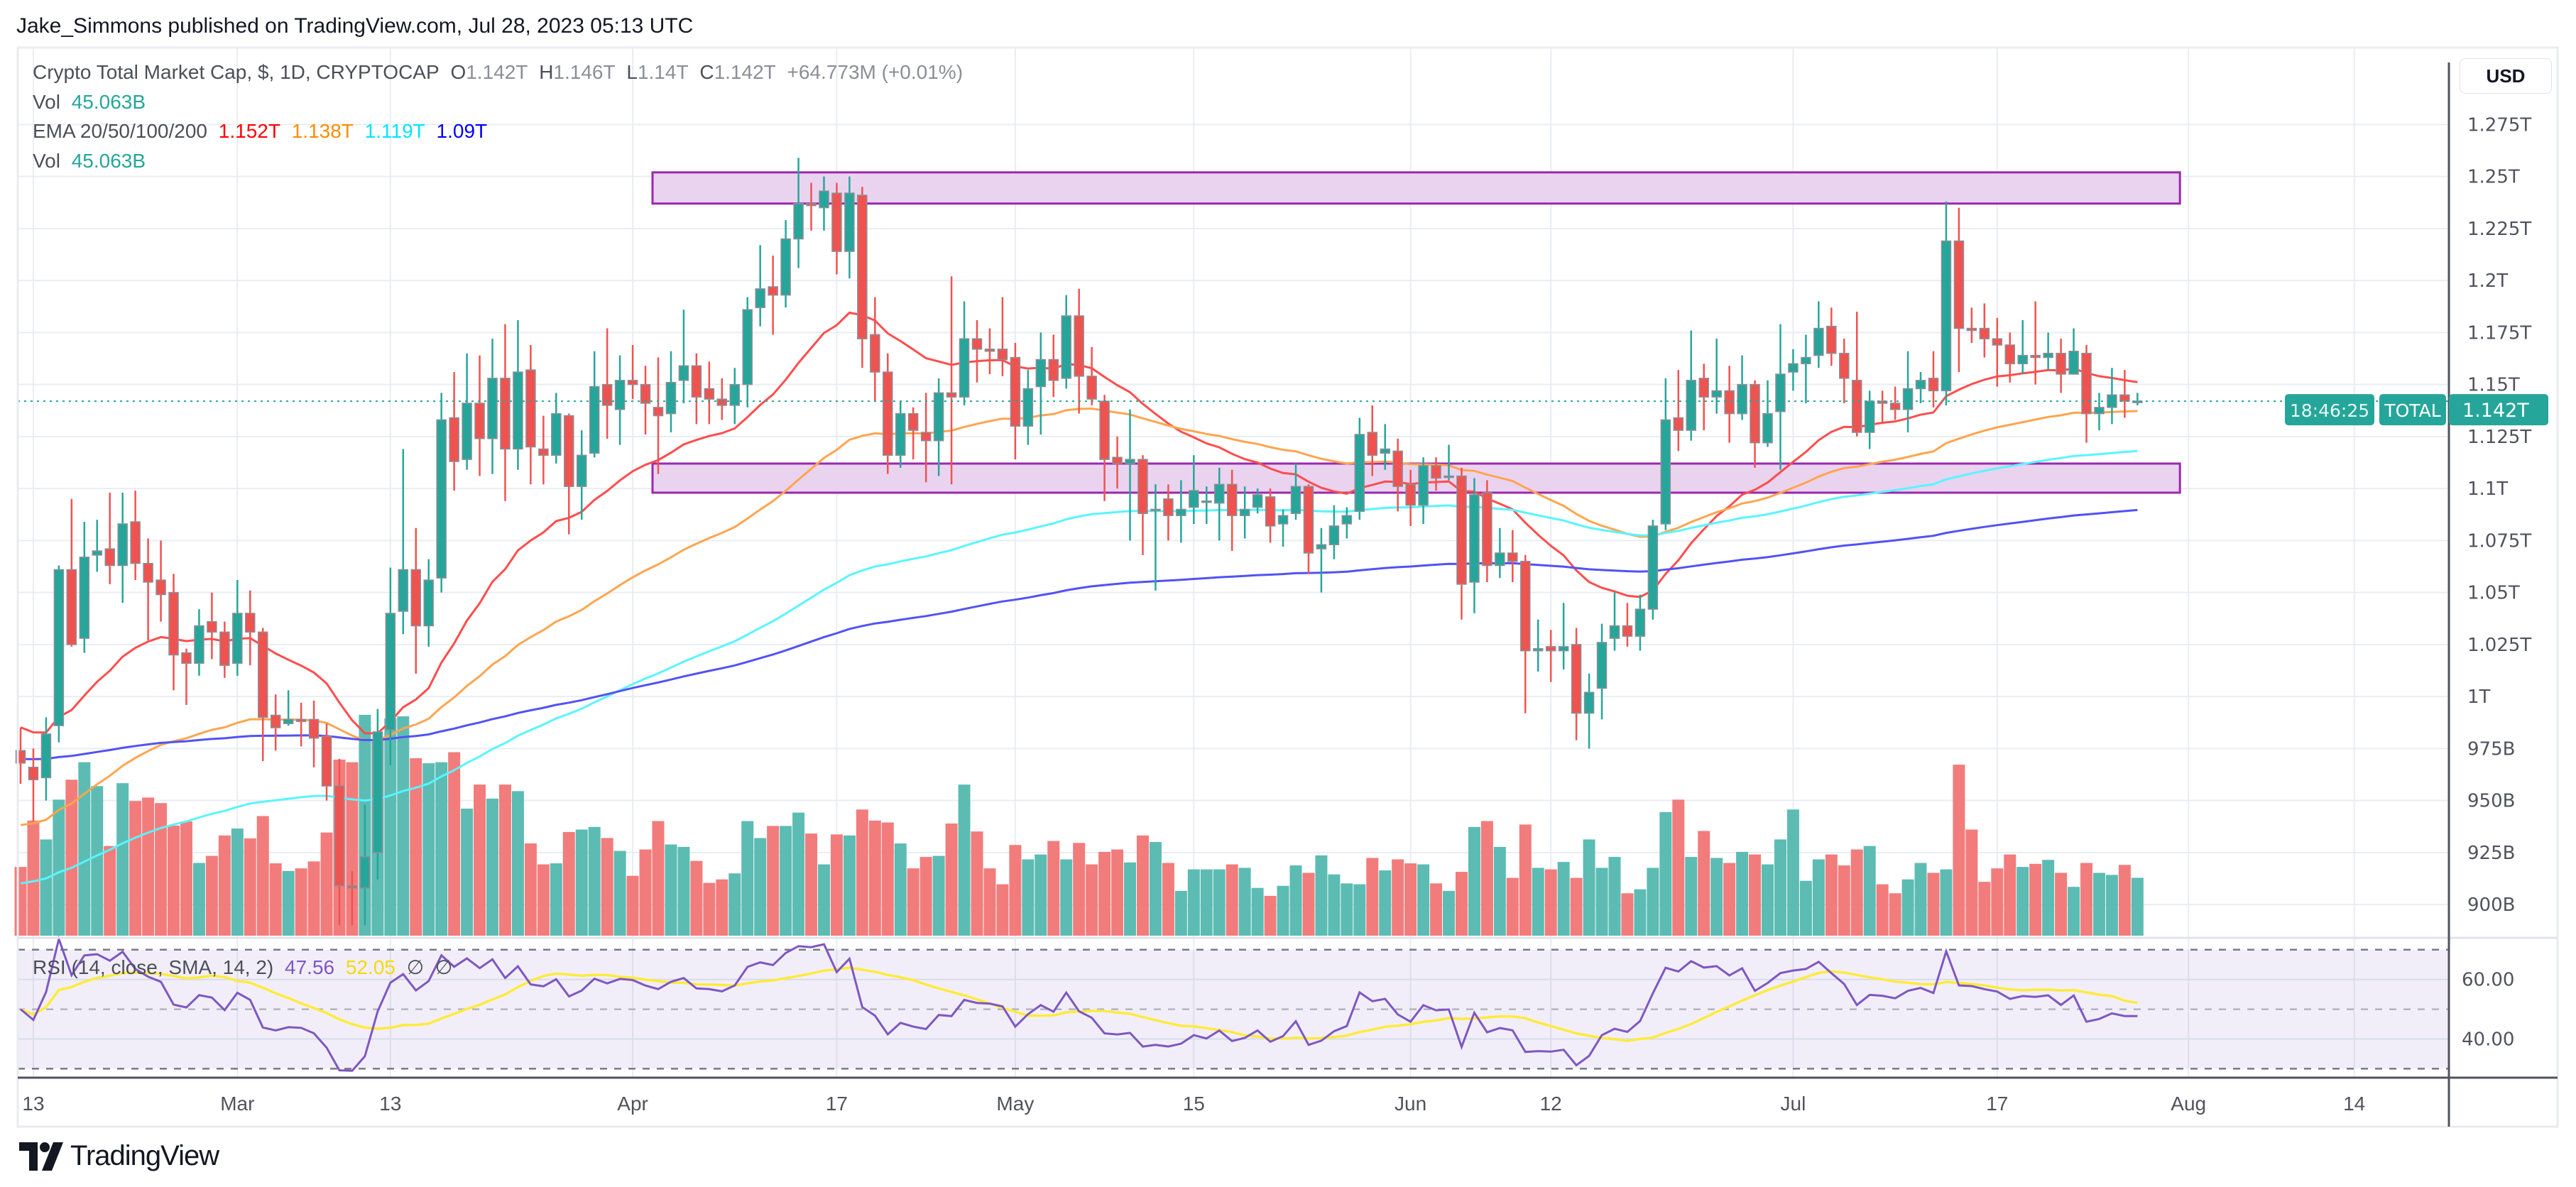 This screenshot has height=1187, width=2576. What do you see at coordinates (2354, 1104) in the screenshot?
I see `date-tick-label: 14` at bounding box center [2354, 1104].